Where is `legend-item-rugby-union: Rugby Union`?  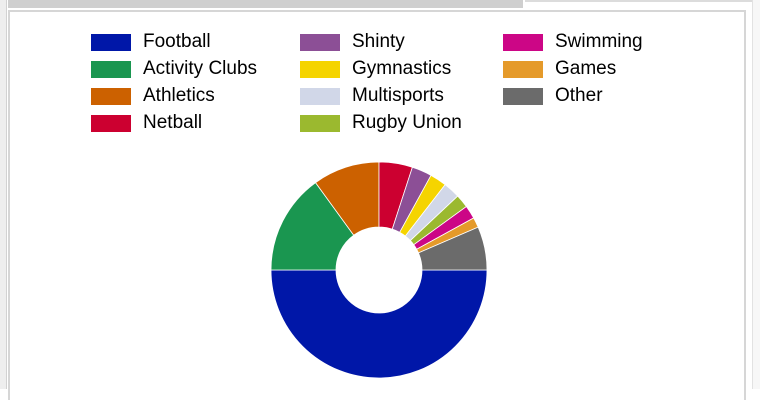 legend-item-rugby-union: Rugby Union is located at coordinates (381, 123).